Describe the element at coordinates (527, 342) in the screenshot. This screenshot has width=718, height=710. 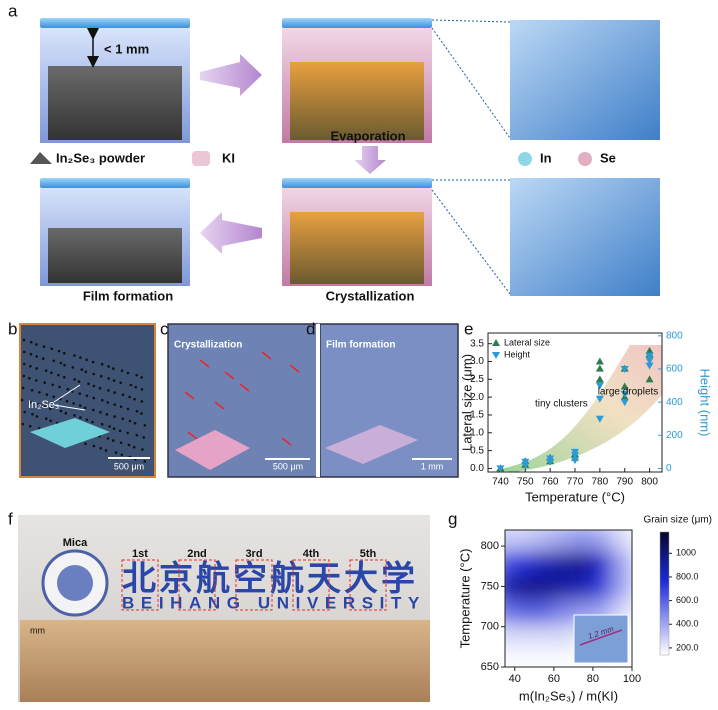
I see `legend-label: Lateral size` at that location.